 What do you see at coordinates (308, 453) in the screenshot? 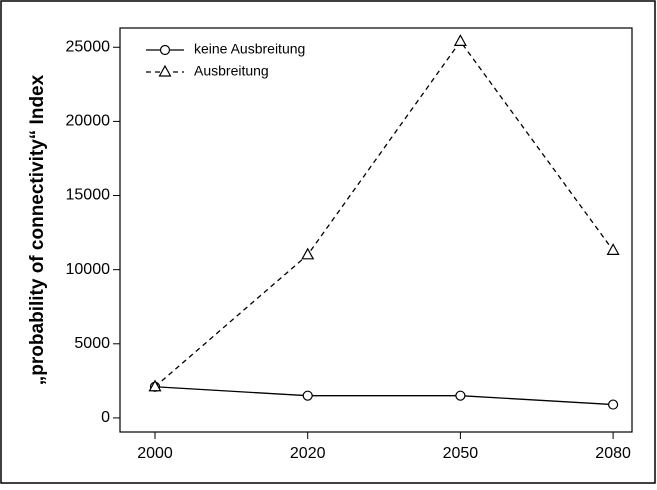
I see `x-tick-label: 2020` at bounding box center [308, 453].